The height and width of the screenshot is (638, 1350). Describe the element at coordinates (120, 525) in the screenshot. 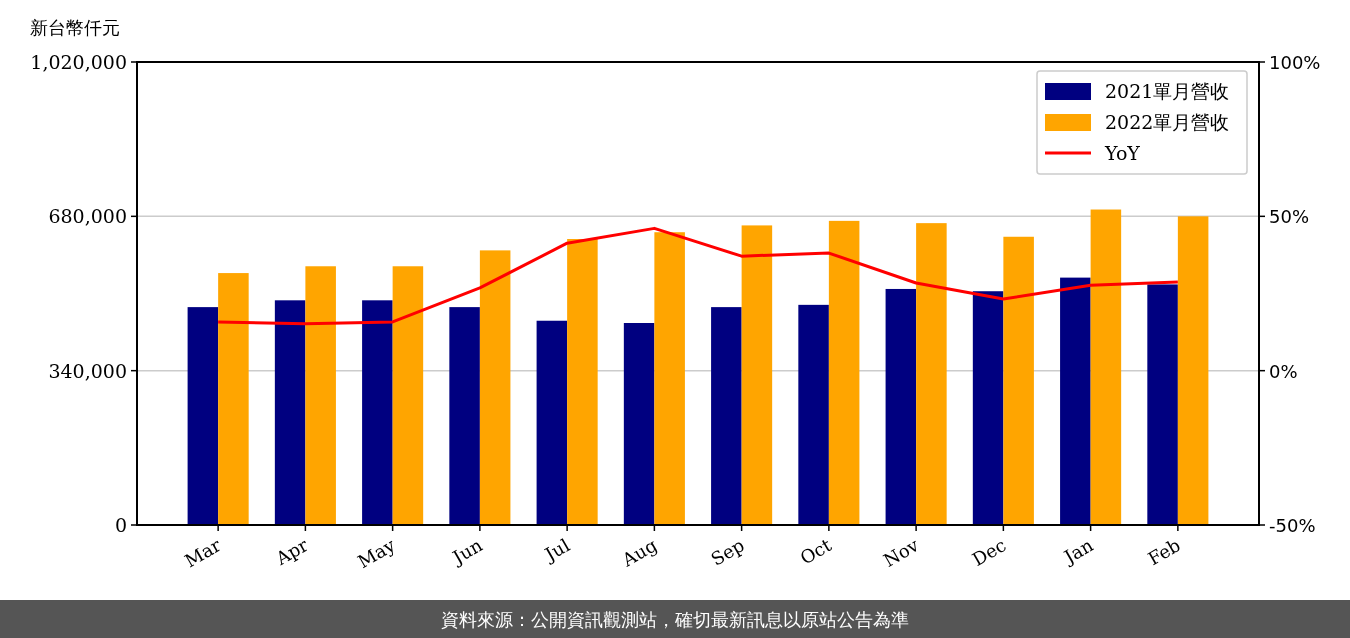

I see `y-tick-label: 0` at that location.